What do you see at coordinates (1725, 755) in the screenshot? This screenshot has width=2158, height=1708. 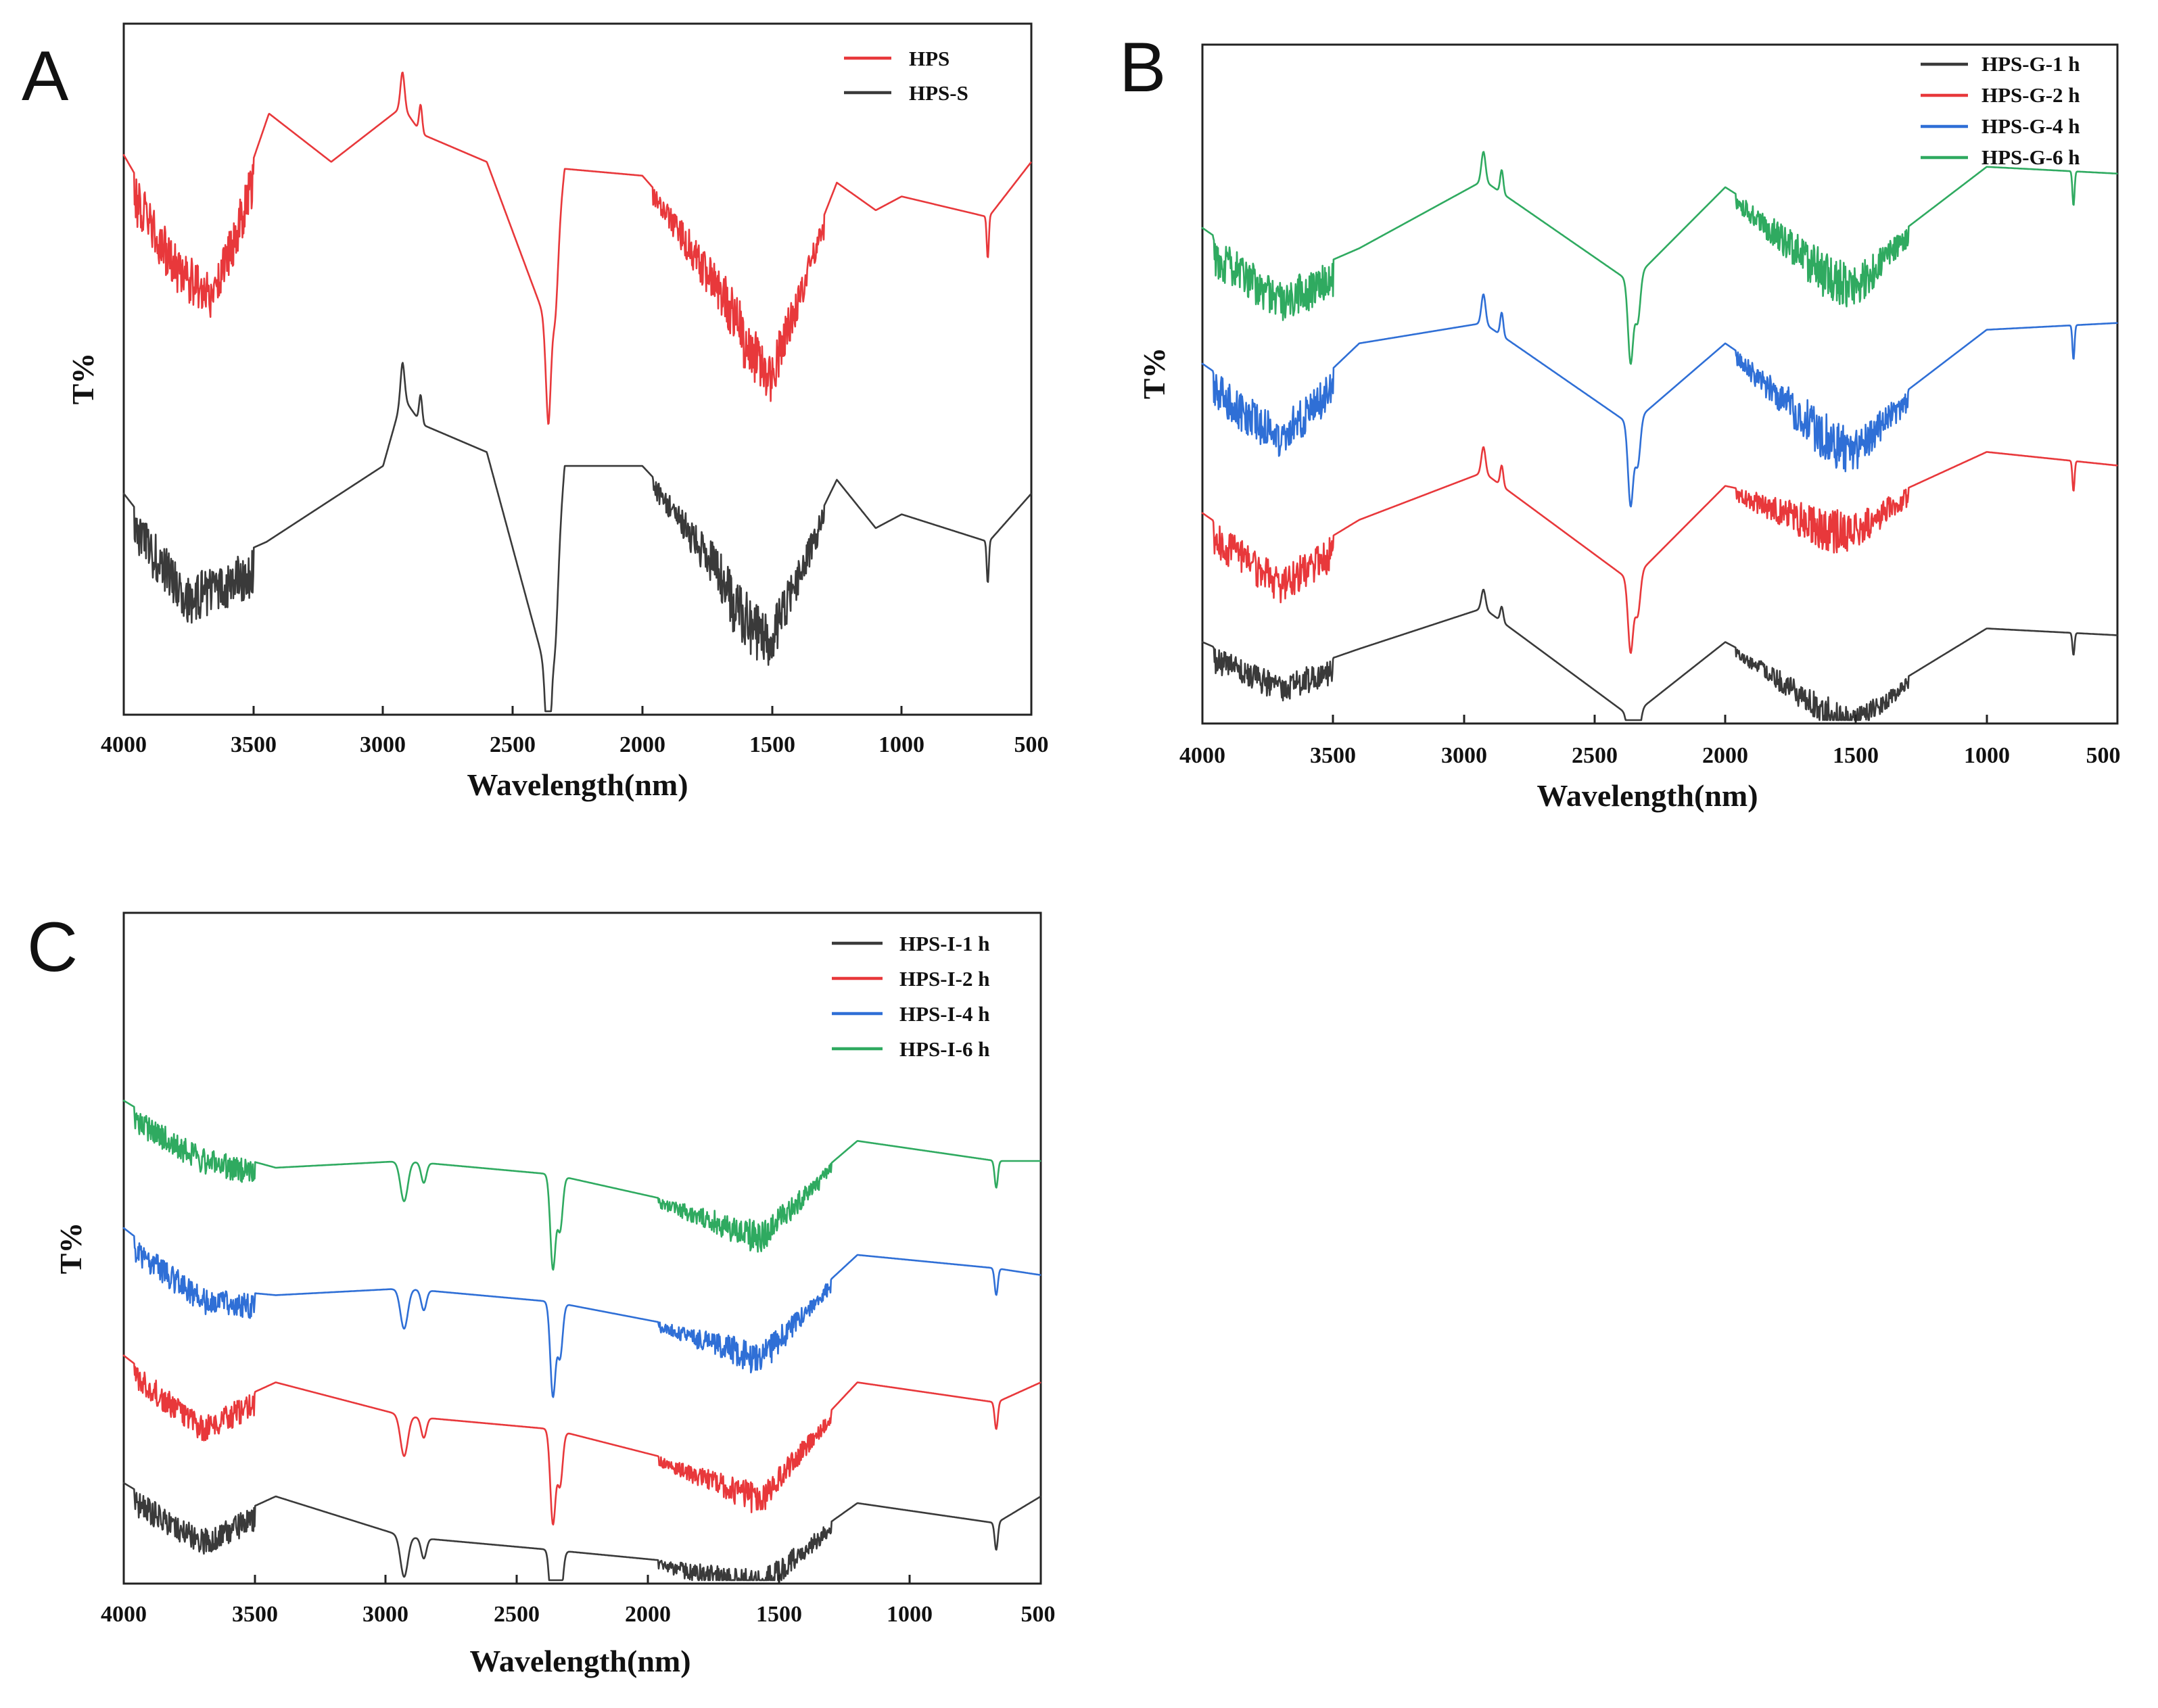 I see `panel-b-tick-label: 2000` at bounding box center [1725, 755].